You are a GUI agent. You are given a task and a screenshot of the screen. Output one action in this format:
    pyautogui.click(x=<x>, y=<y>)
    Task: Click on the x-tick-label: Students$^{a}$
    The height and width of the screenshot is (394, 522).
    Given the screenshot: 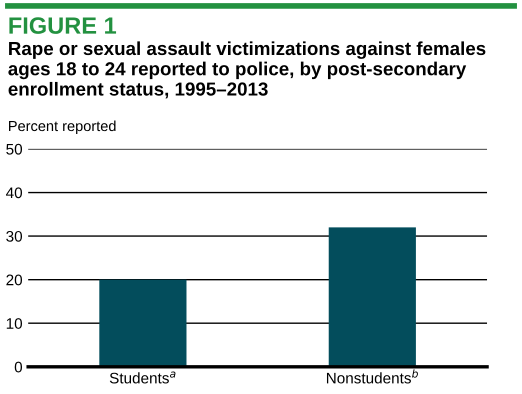 What is the action you would take?
    pyautogui.click(x=143, y=378)
    